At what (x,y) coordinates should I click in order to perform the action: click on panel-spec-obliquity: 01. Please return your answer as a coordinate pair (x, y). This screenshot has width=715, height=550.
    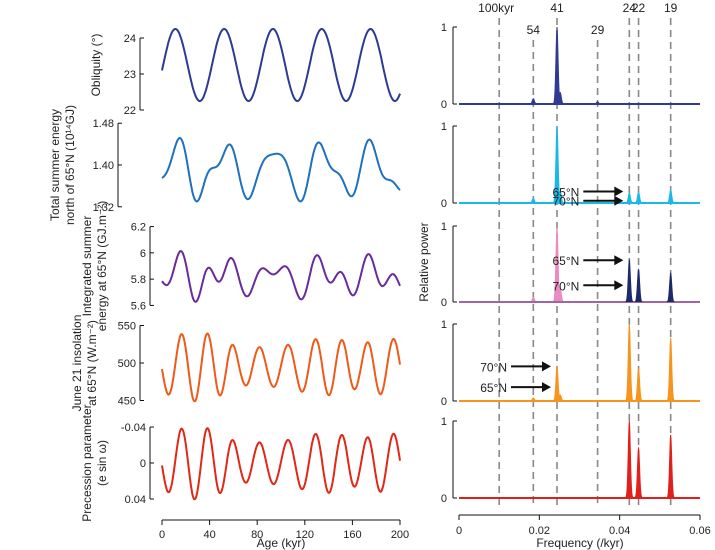
    Looking at the image, I should click on (570, 66).